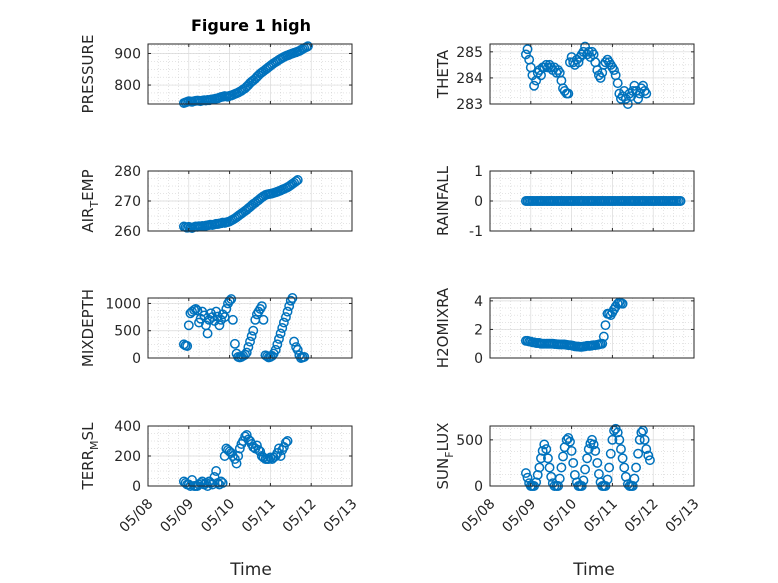 This screenshot has height=583, width=778. Describe the element at coordinates (519, 516) in the screenshot. I see `x-tick-label: 05/09` at that location.